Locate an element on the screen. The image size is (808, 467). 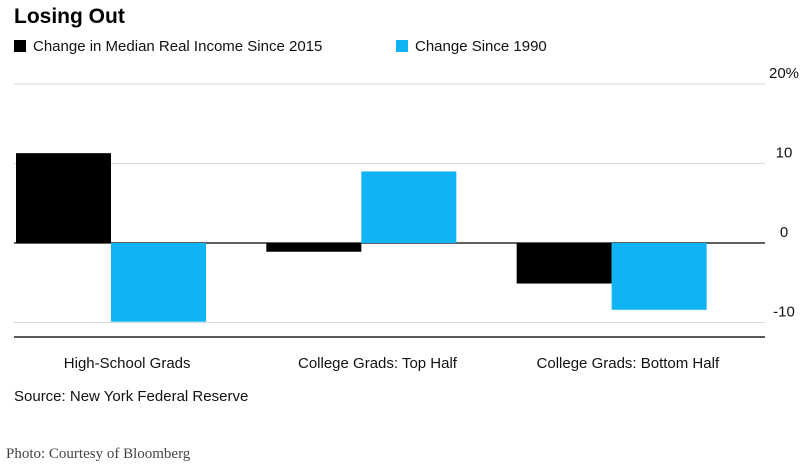
source-note: Source: New York Federal Reserve is located at coordinates (131, 396).